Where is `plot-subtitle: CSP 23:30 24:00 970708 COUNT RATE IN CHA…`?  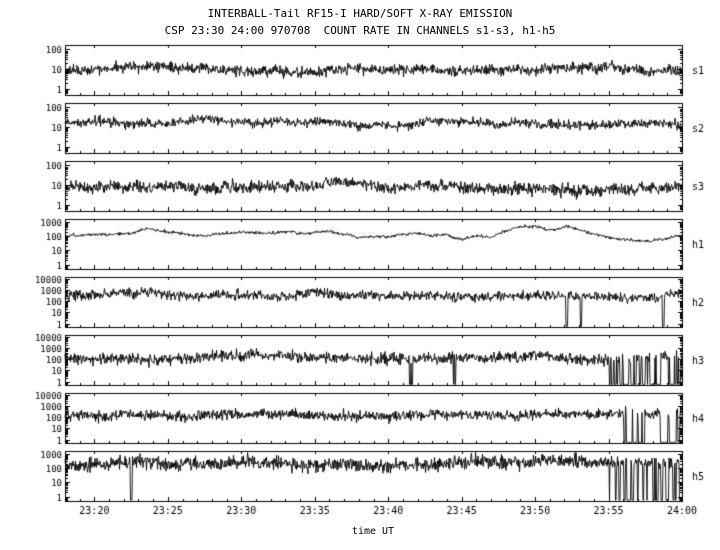
plot-subtitle: CSP 23:30 24:00 970708 COUNT RATE IN CHA… is located at coordinates (360, 30).